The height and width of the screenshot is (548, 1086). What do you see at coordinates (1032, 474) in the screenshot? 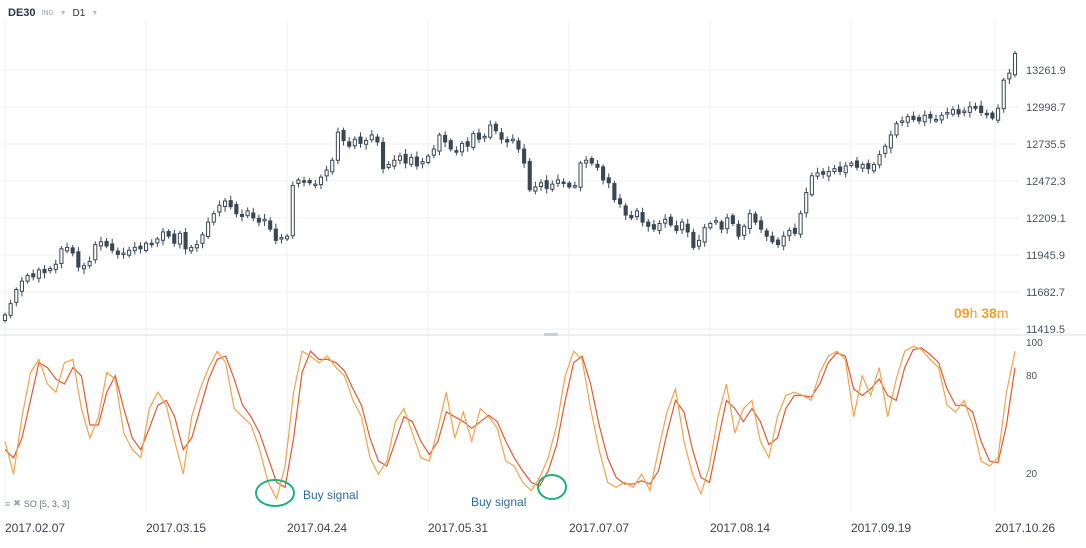
I see `oscillator-tick-label: 20` at bounding box center [1032, 474].